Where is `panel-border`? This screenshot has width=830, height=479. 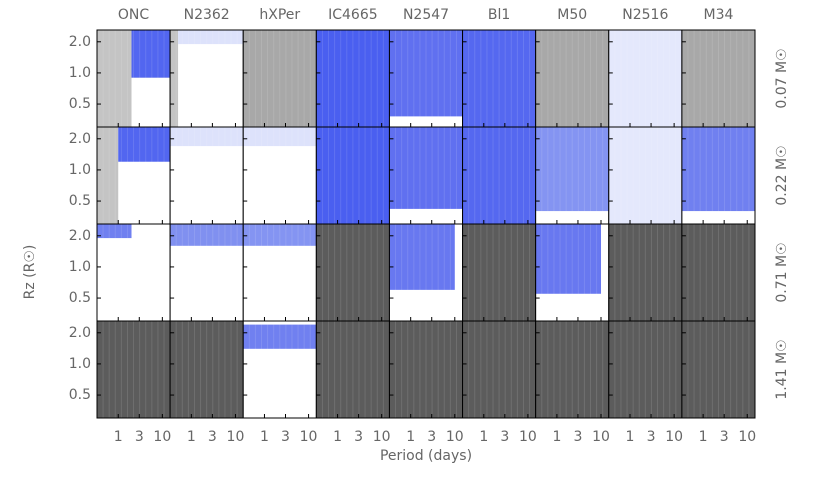 panel-border is located at coordinates (718, 369).